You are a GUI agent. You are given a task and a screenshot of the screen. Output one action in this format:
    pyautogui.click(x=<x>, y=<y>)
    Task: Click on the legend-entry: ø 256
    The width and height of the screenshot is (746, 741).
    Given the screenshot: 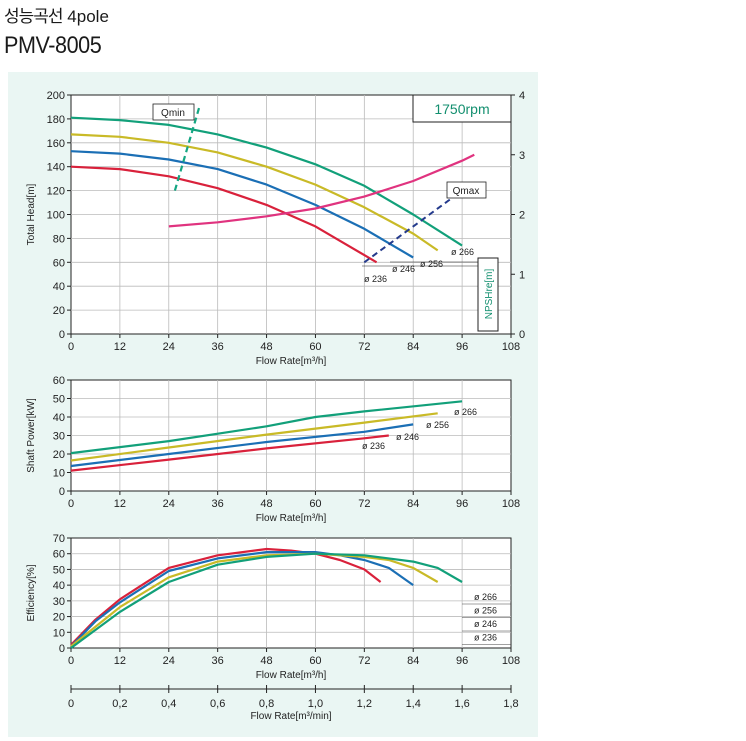 What is the action you would take?
    pyautogui.click(x=485, y=611)
    